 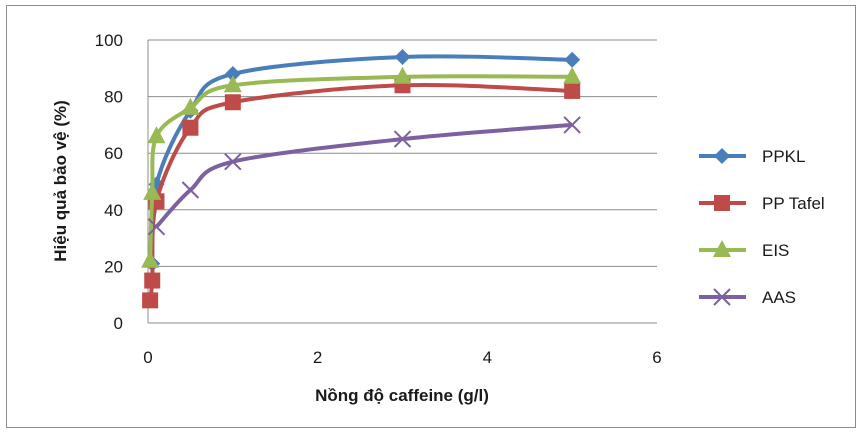 I want to click on legend-label: AAS, so click(x=779, y=297).